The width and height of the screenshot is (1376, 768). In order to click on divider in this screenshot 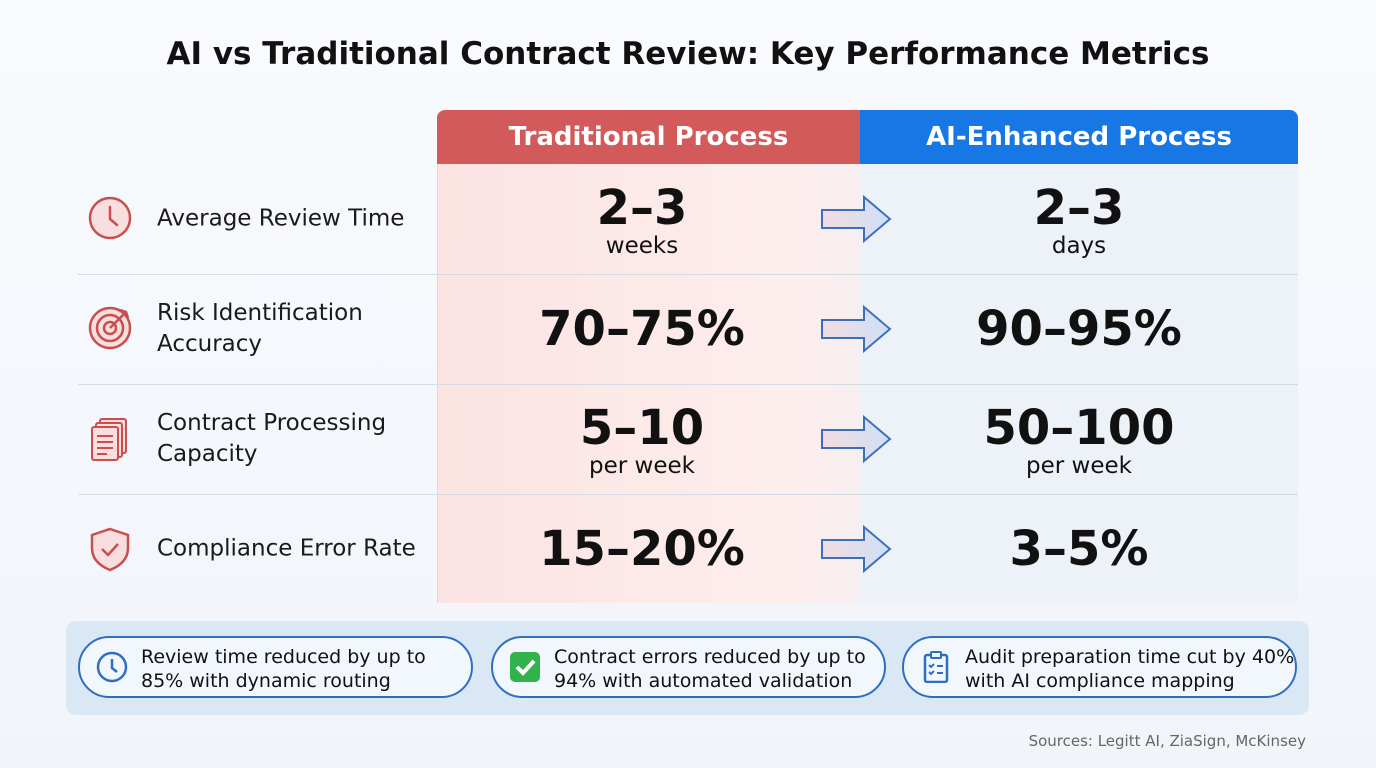, I will do `click(437, 383)`.